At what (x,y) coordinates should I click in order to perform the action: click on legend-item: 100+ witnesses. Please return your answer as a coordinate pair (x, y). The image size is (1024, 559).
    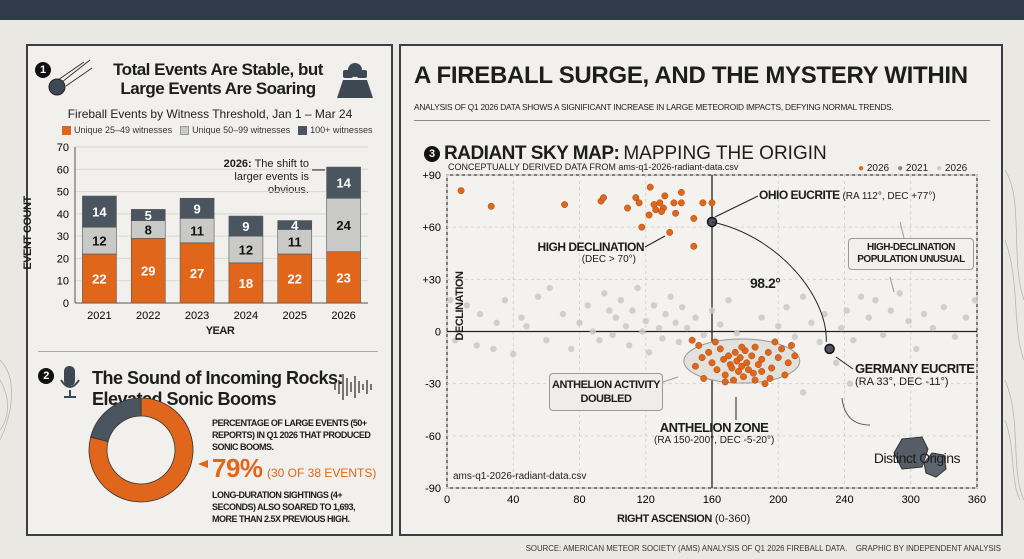
    Looking at the image, I should click on (335, 130).